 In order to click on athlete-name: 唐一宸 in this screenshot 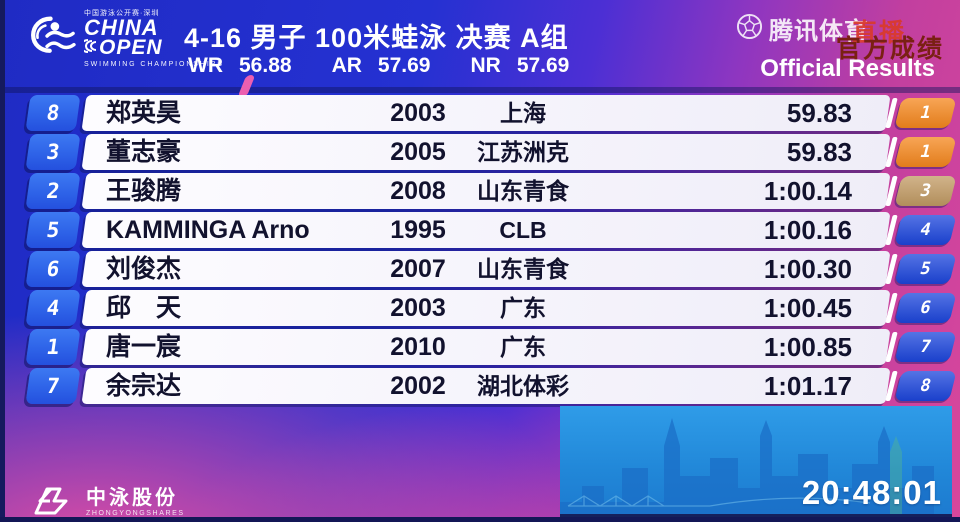, I will do `click(144, 347)`.